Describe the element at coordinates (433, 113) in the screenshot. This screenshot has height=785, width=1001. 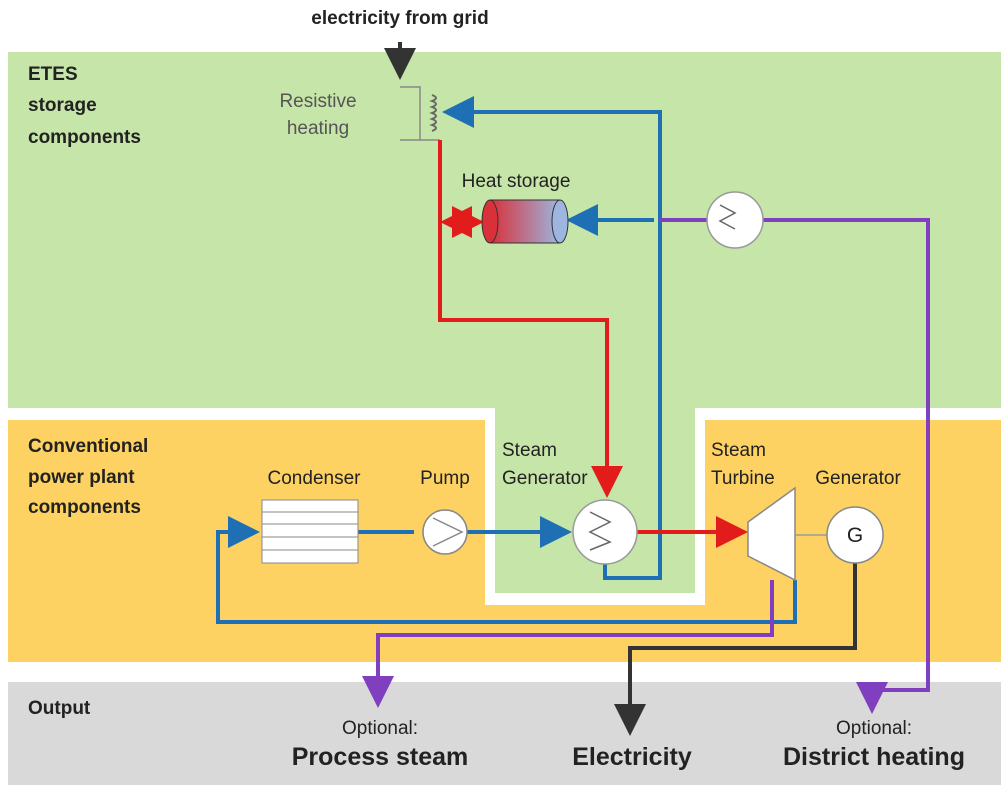
I see `heater-coil` at that location.